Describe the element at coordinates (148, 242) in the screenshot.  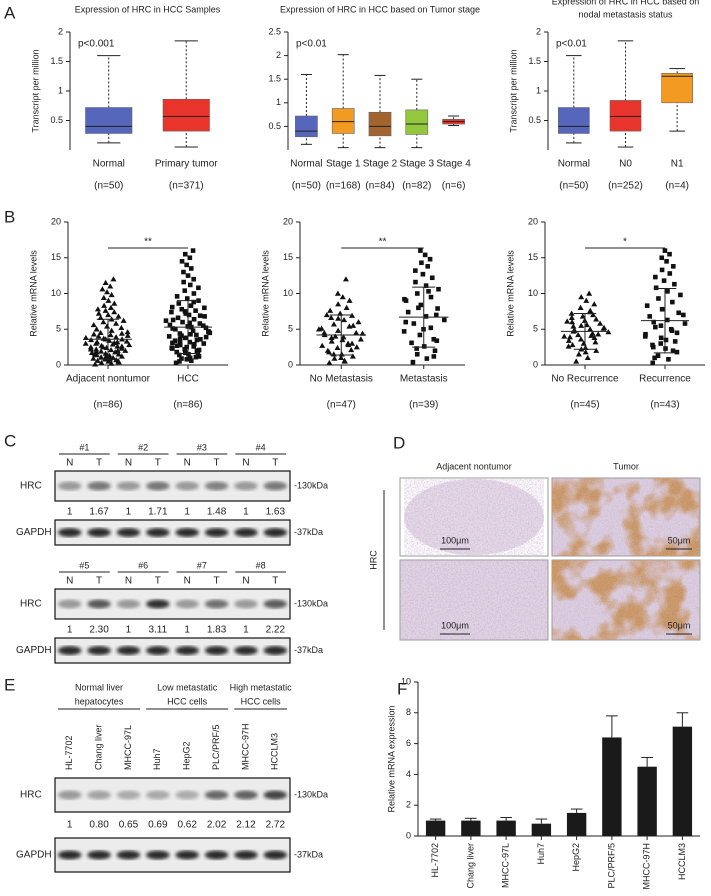
I see `significance-label: **` at that location.